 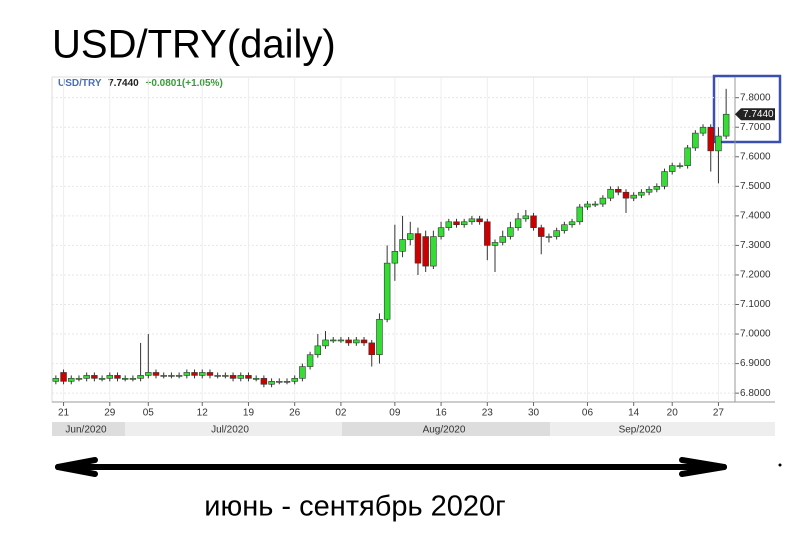 What do you see at coordinates (534, 413) in the screenshot?
I see `x-tick-label: 30` at bounding box center [534, 413].